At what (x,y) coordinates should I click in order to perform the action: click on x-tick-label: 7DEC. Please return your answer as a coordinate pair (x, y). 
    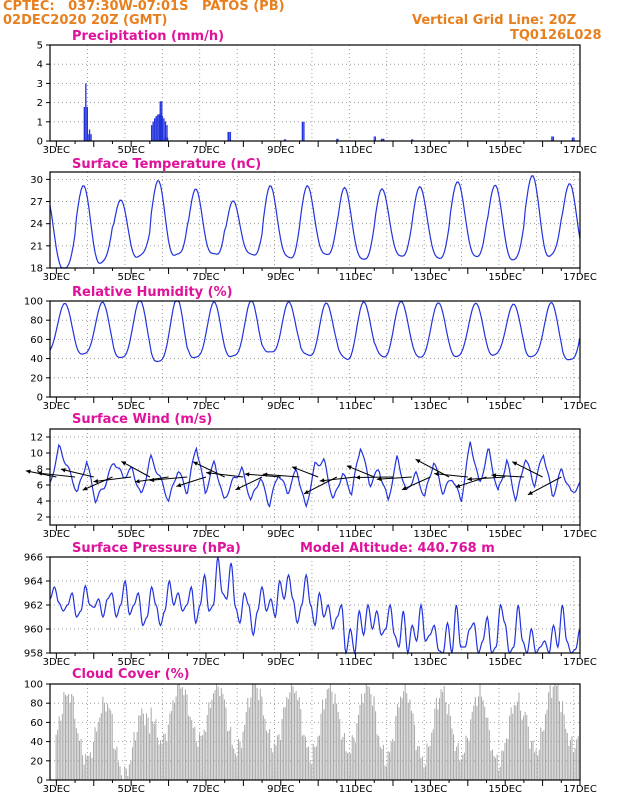
    Looking at the image, I should click on (205, 277).